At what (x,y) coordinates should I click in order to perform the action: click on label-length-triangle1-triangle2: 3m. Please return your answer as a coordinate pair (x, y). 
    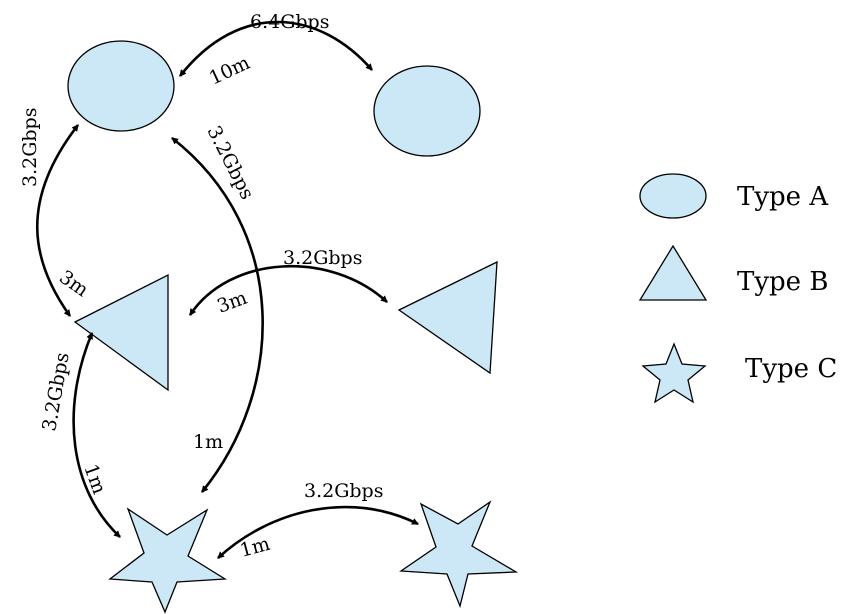
    Looking at the image, I should click on (232, 302).